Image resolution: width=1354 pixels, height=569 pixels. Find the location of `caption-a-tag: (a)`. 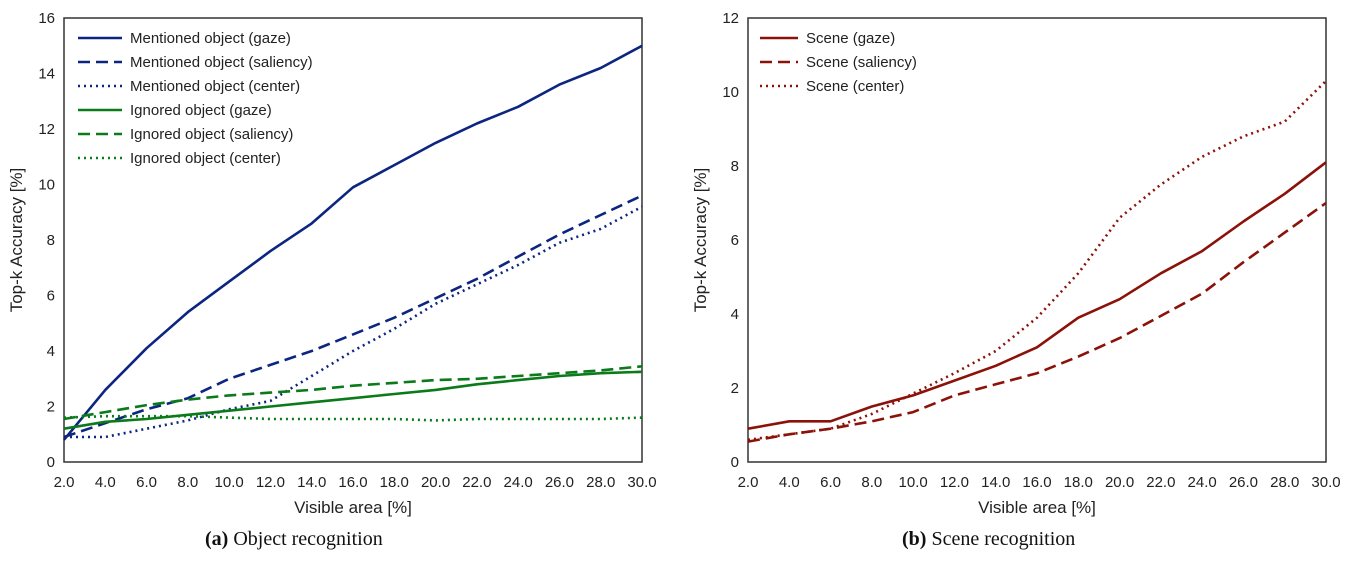

caption-a-tag: (a) is located at coordinates (217, 539).